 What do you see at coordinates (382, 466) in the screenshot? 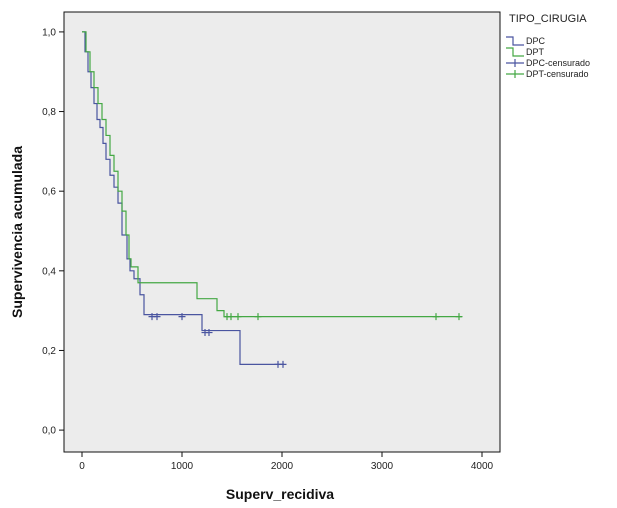
I see `x-tick-label: 3000` at bounding box center [382, 466].